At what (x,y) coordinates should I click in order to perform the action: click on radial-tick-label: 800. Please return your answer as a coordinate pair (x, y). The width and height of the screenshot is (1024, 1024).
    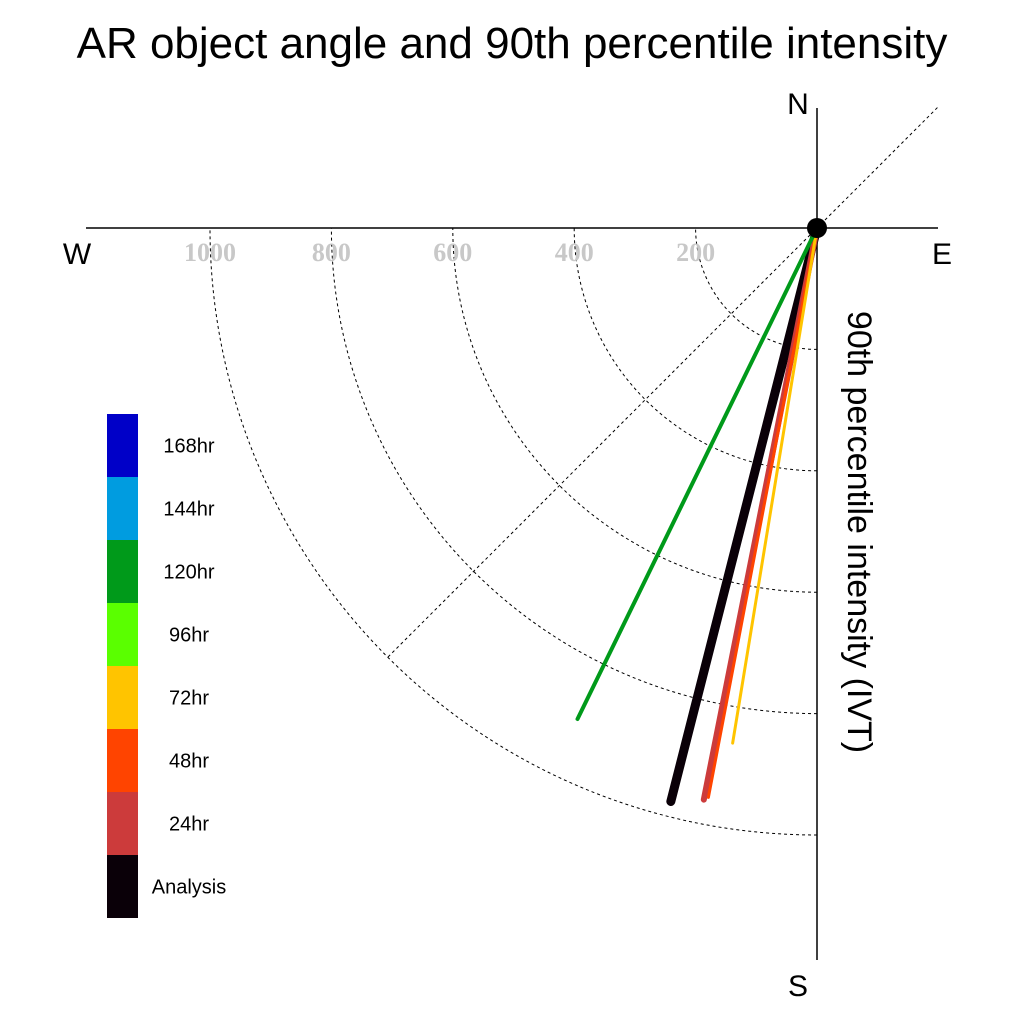
    Looking at the image, I should click on (331, 252).